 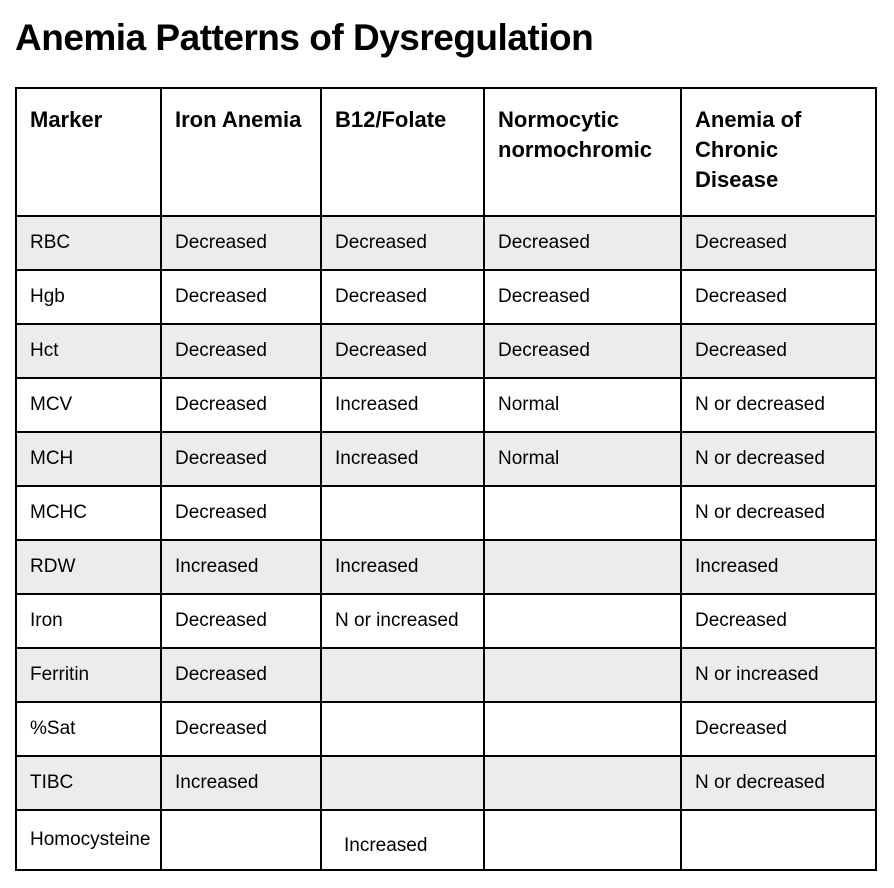 I want to click on column-header-marker: Marker, so click(x=88, y=152).